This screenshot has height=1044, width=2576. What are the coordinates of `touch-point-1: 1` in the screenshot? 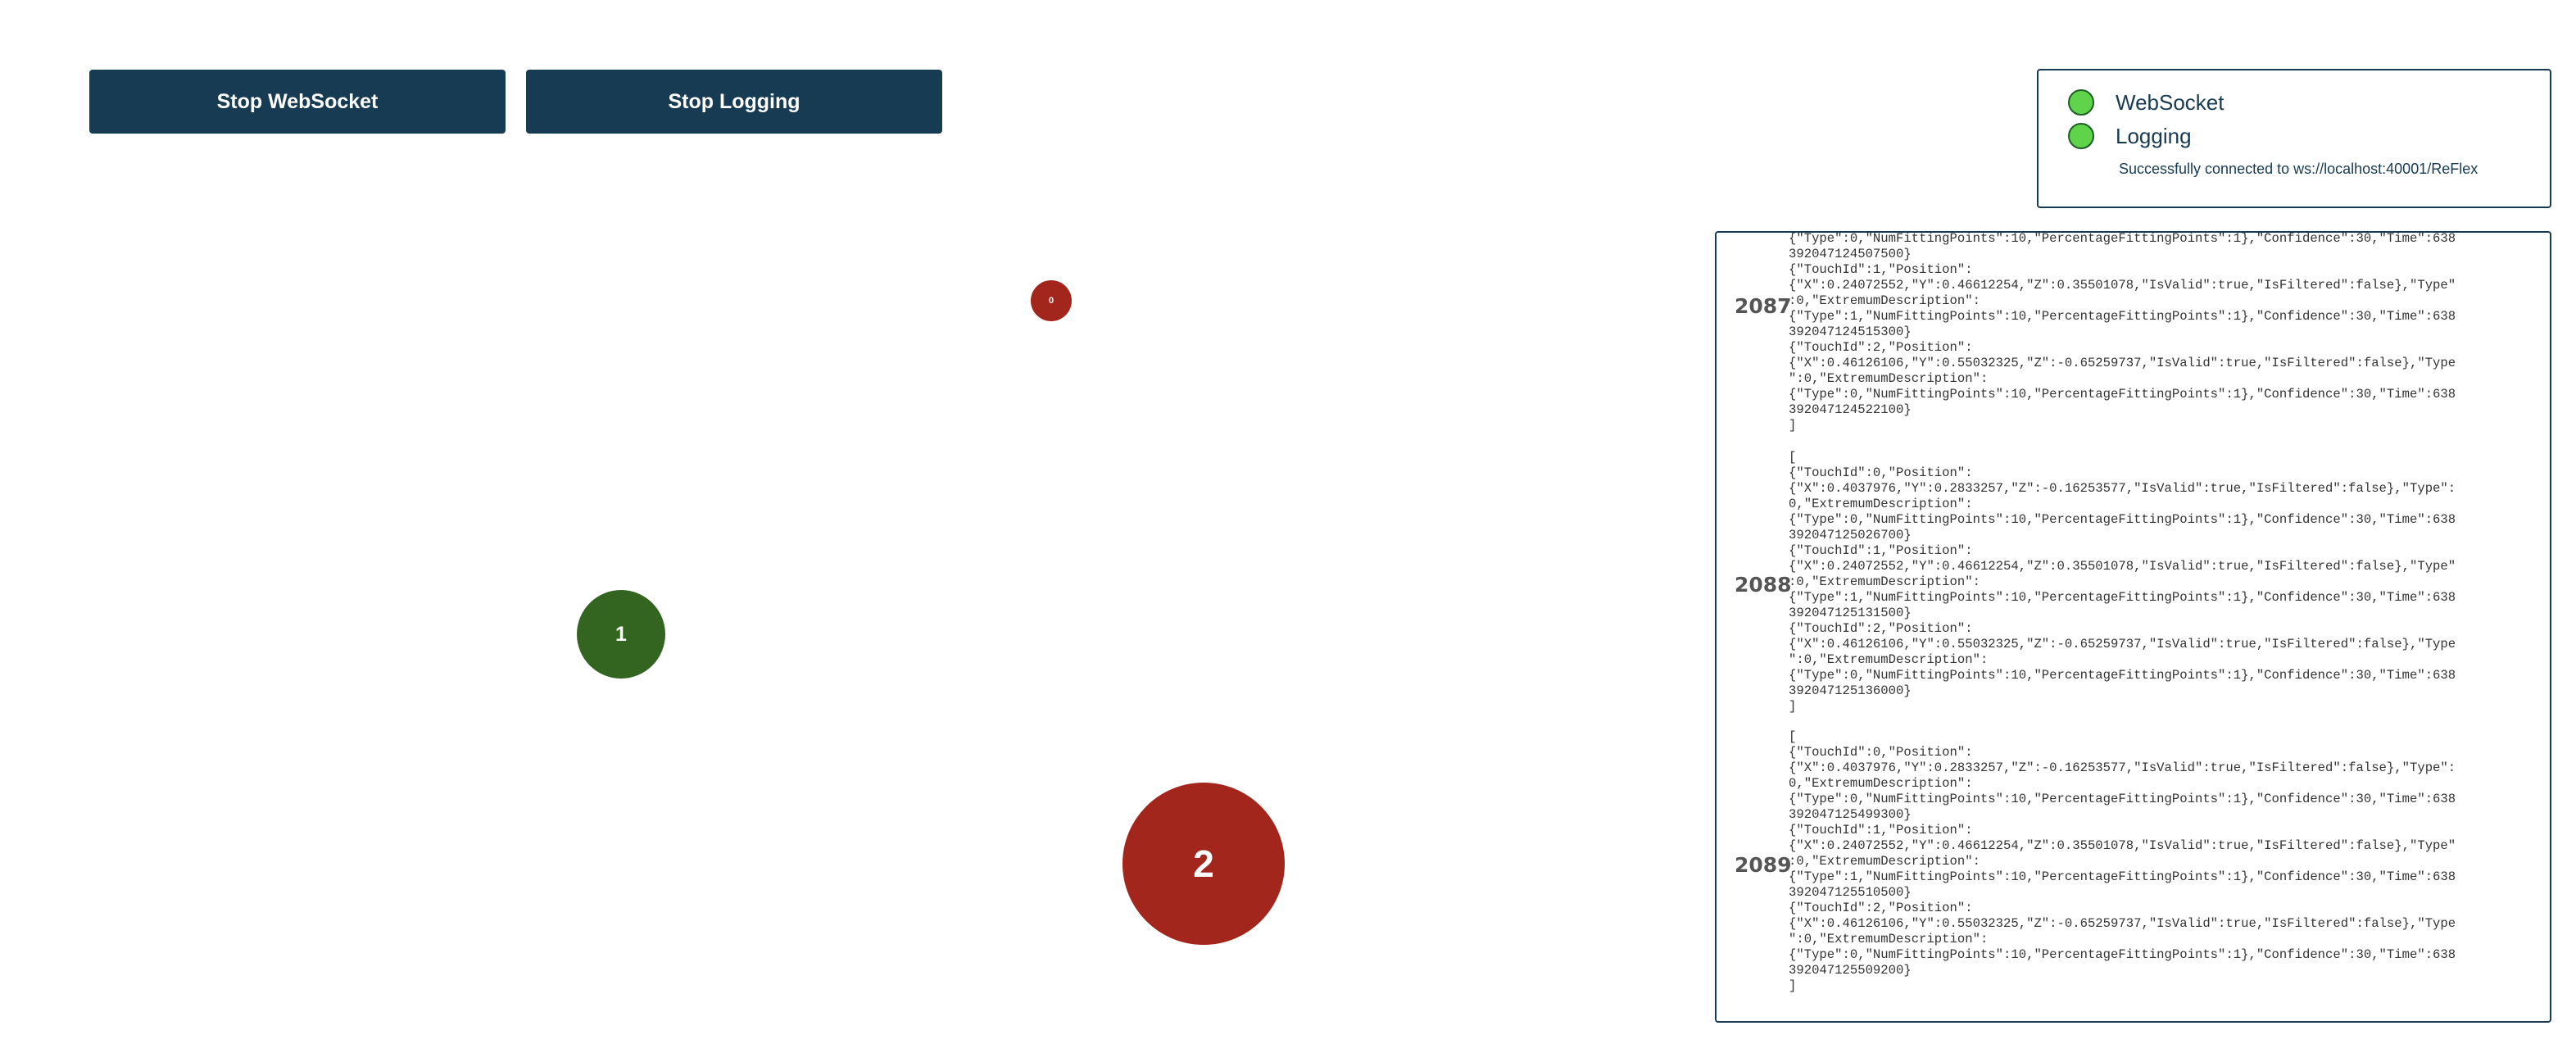 It's located at (621, 634).